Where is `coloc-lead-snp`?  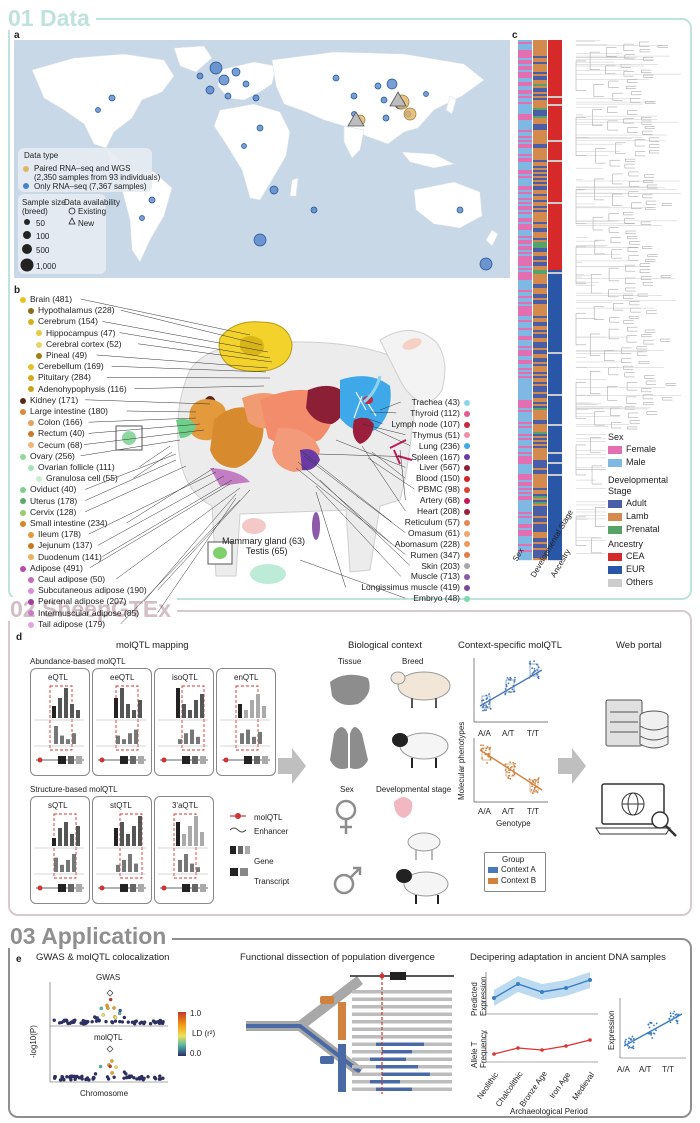
coloc-lead-snp is located at coordinates (110, 993).